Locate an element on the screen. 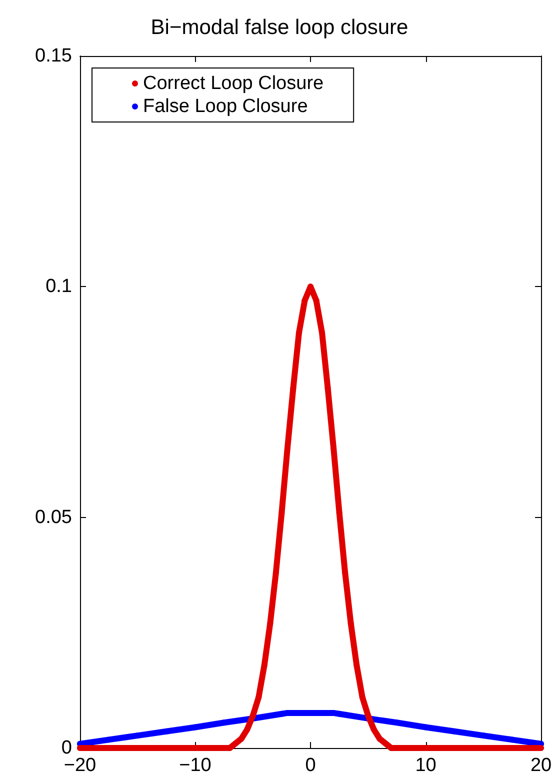  x-tick-label: 0 is located at coordinates (310, 765).